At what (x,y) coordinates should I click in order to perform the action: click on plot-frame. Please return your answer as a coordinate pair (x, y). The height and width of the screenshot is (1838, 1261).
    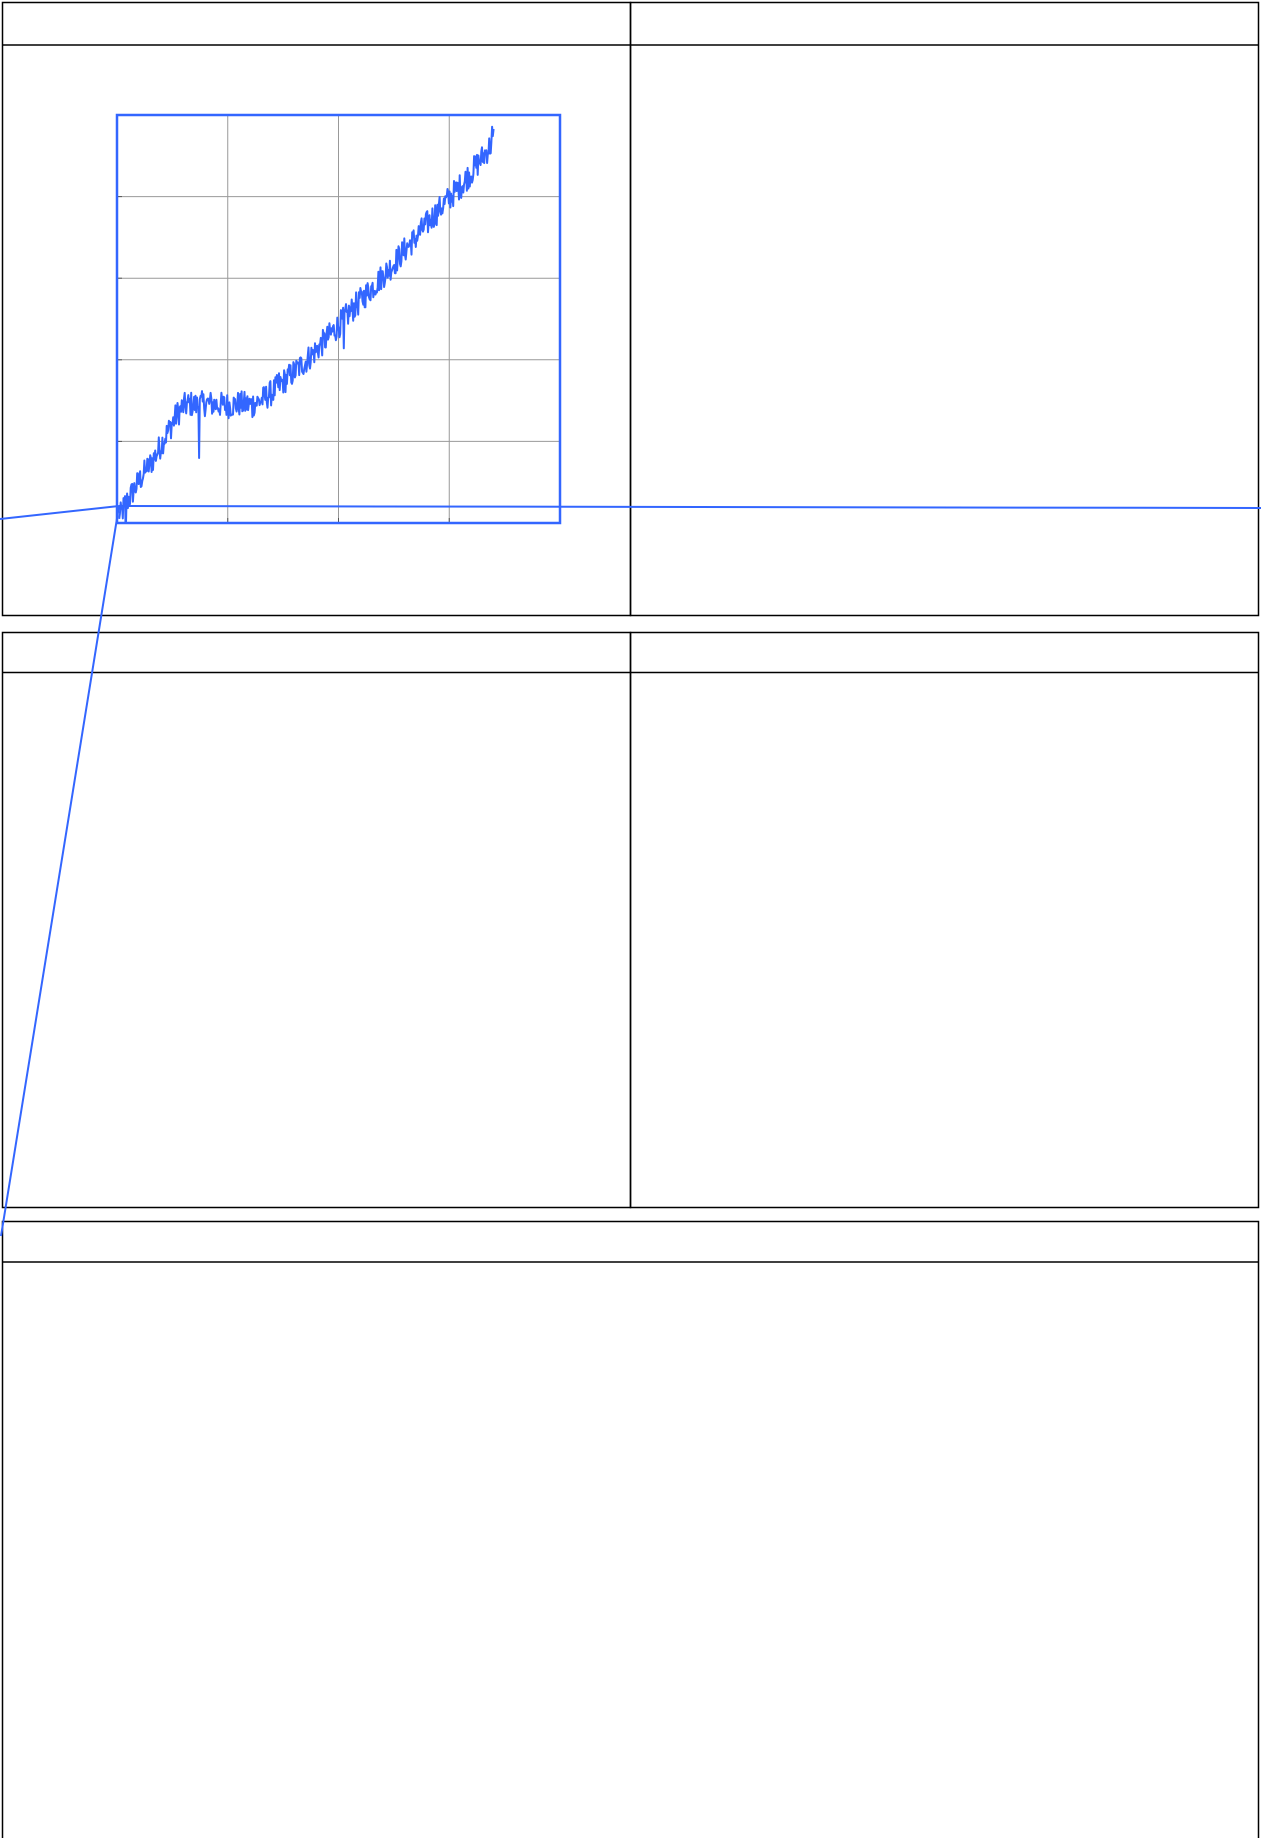
    Looking at the image, I should click on (338, 319).